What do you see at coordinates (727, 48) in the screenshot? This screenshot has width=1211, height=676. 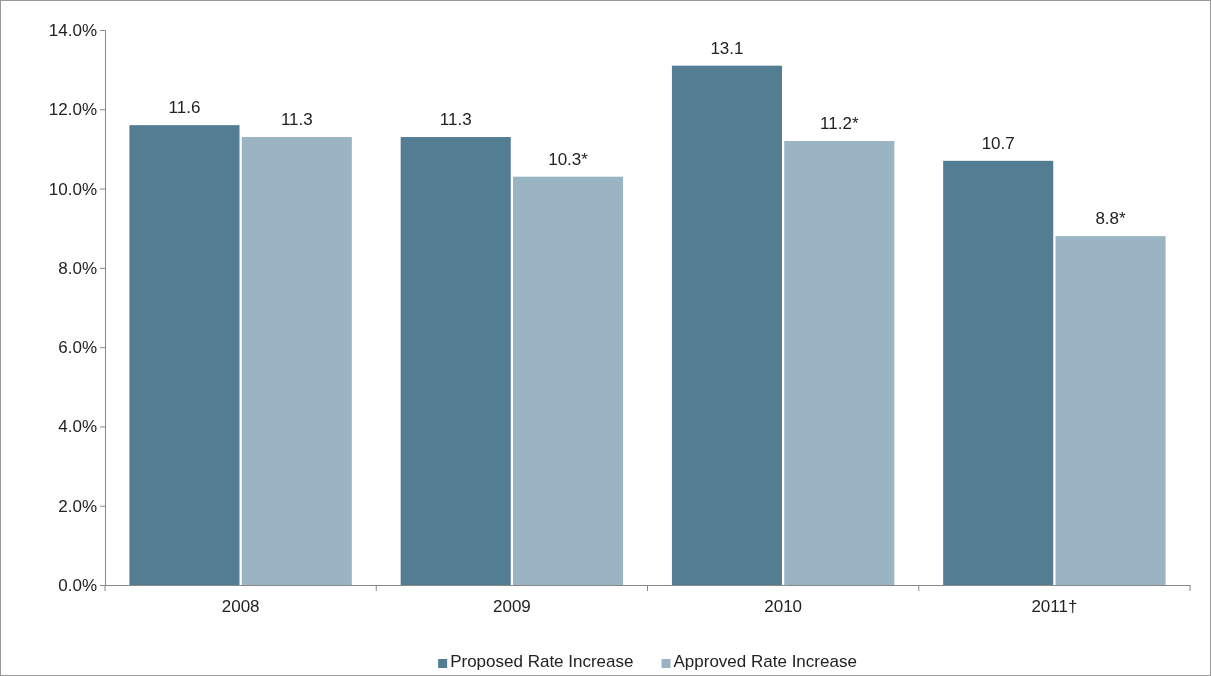 I see `data-label: 13.1` at bounding box center [727, 48].